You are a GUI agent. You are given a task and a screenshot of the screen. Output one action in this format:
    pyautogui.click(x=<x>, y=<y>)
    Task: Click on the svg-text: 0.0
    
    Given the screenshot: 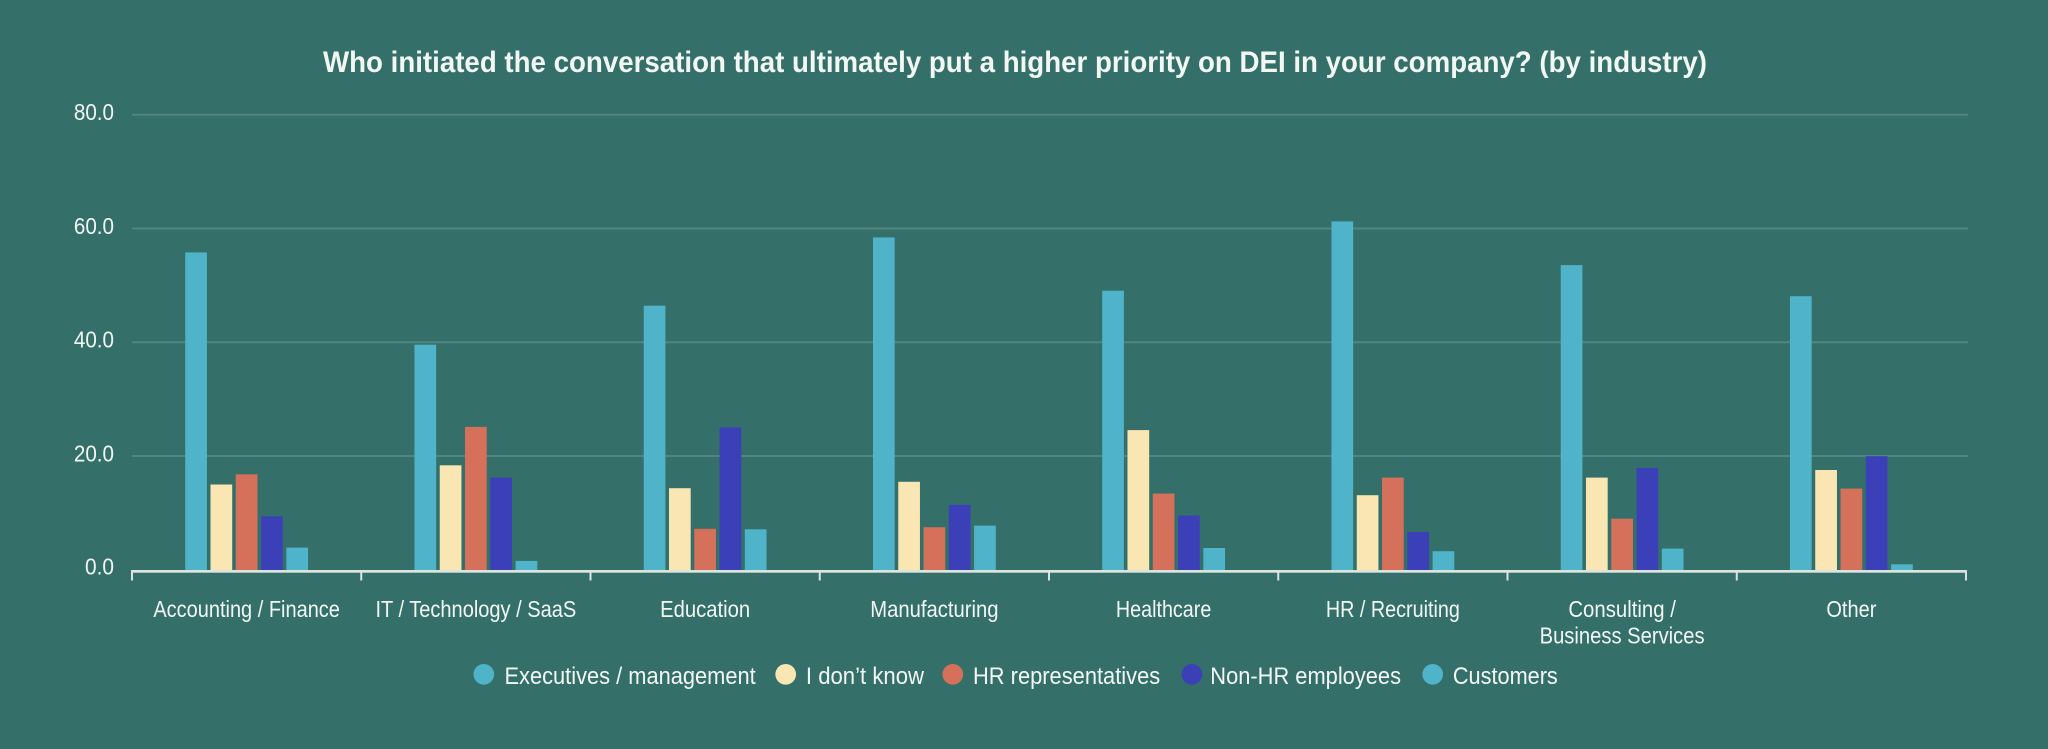 What is the action you would take?
    pyautogui.click(x=99, y=566)
    